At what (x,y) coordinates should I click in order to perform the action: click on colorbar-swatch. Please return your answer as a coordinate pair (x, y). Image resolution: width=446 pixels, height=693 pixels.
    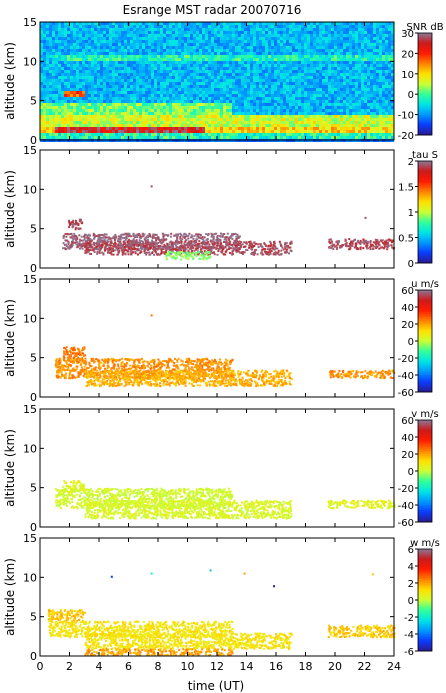
    Looking at the image, I should click on (425, 34).